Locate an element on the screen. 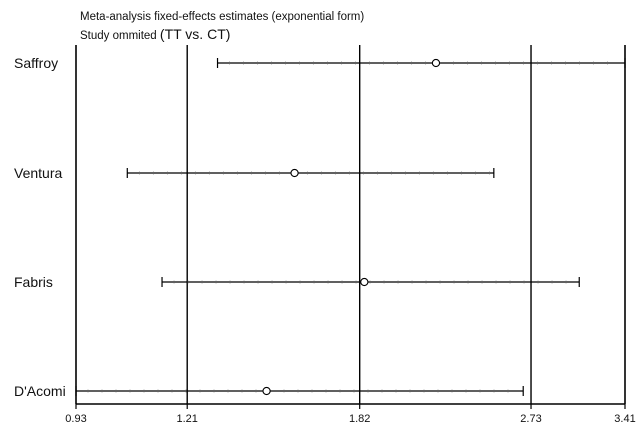  subtitle-comparison: (TT vs. CT) is located at coordinates (195, 34).